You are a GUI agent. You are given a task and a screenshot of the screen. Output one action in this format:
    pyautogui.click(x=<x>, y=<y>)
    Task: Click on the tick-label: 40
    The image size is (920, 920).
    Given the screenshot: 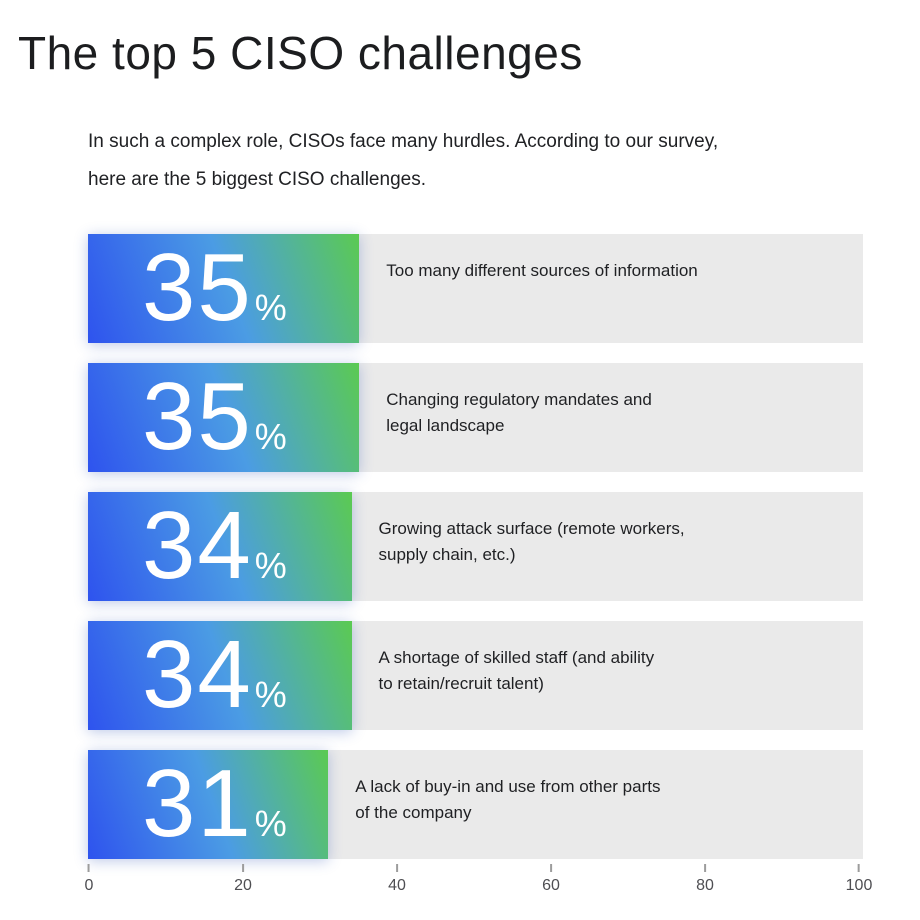 What is the action you would take?
    pyautogui.click(x=397, y=885)
    